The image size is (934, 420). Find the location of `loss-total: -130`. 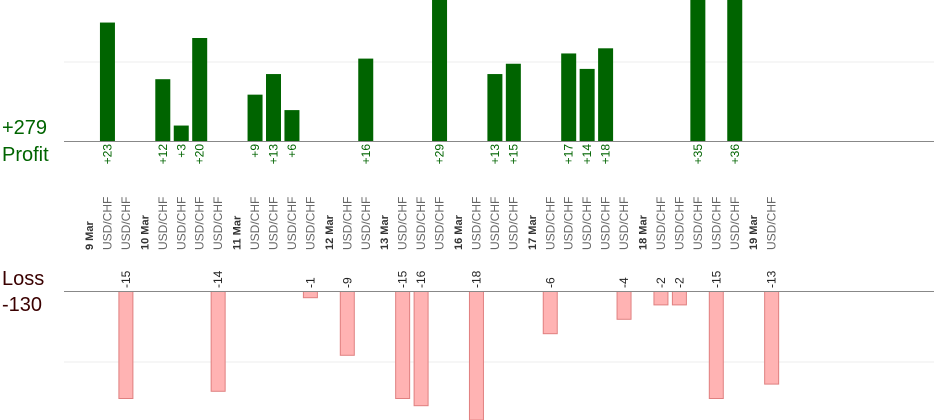

loss-total: -130 is located at coordinates (22, 305).